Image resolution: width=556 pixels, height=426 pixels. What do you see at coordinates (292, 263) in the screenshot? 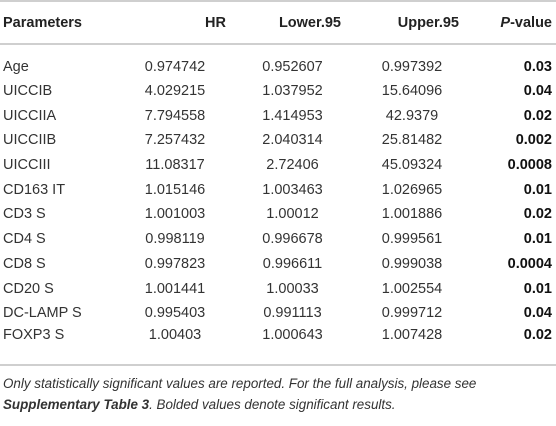
I see `cell-lower-95: 0.996611` at bounding box center [292, 263].